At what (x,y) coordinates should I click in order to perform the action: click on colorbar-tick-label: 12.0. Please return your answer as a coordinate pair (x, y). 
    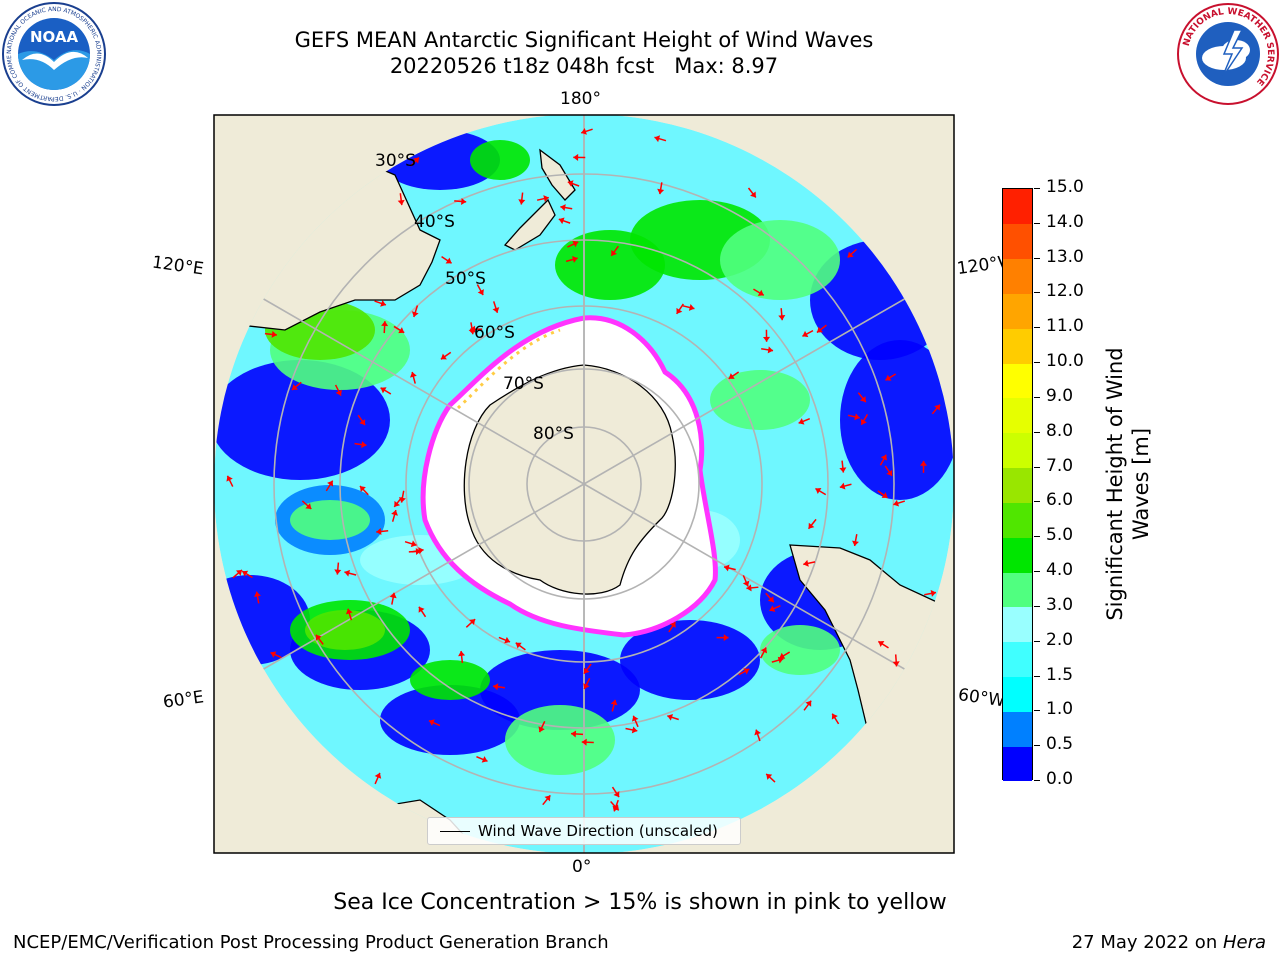
    Looking at the image, I should click on (1065, 291).